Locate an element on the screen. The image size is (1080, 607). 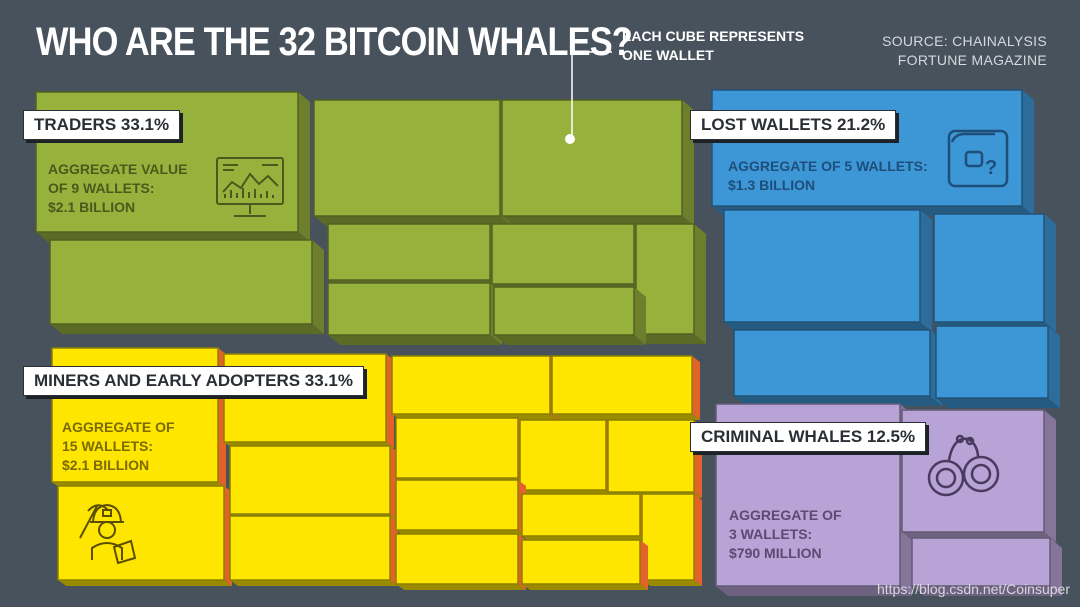
lost-wallets-label: LOST WALLETS 21.2% is located at coordinates (793, 125).